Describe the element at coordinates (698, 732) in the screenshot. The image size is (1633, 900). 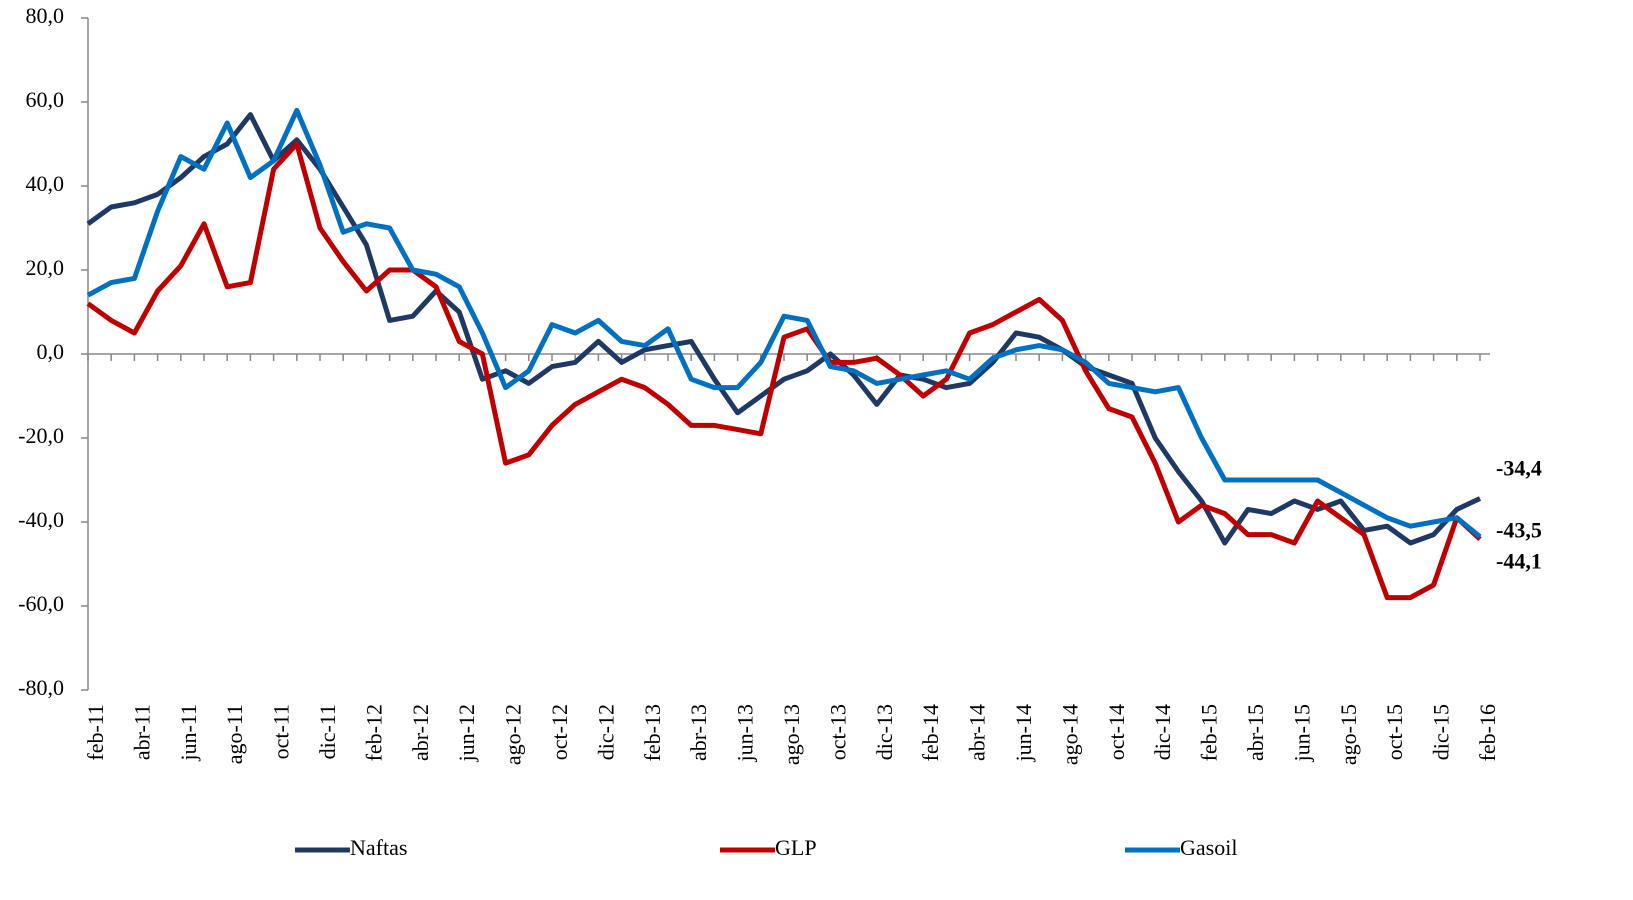
I see `x-tick-label: abr-13` at that location.